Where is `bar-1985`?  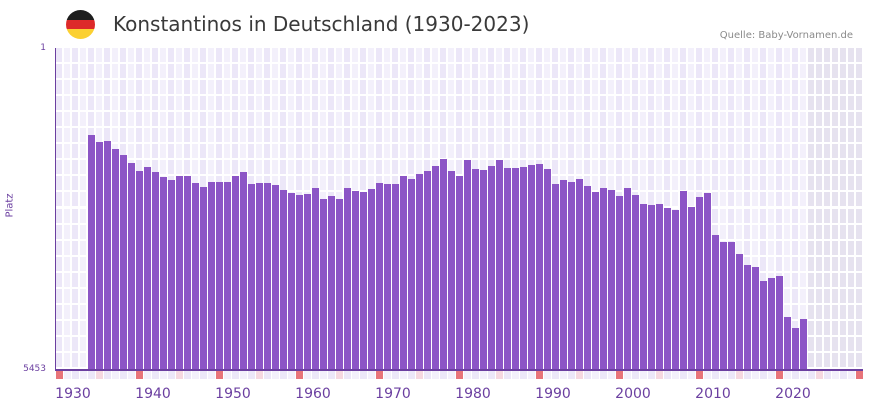
bar-1985 is located at coordinates (515, 268).